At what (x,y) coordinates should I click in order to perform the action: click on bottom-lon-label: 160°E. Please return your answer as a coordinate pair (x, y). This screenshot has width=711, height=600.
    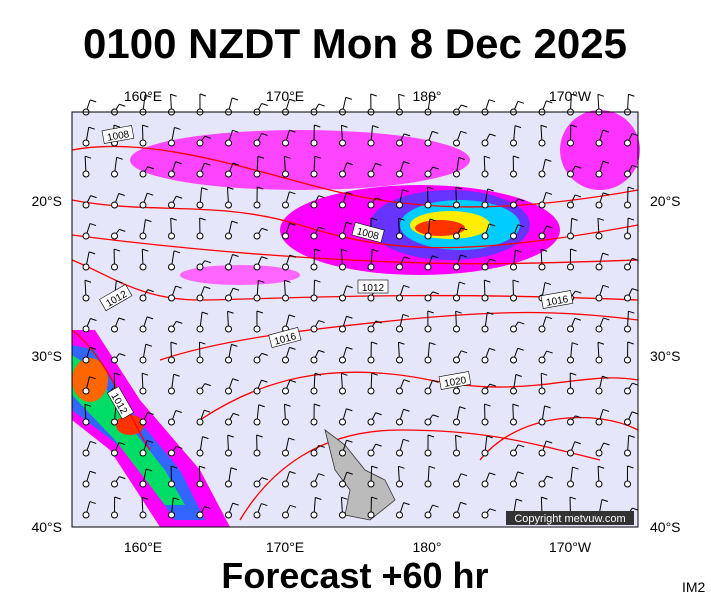
    Looking at the image, I should click on (143, 547).